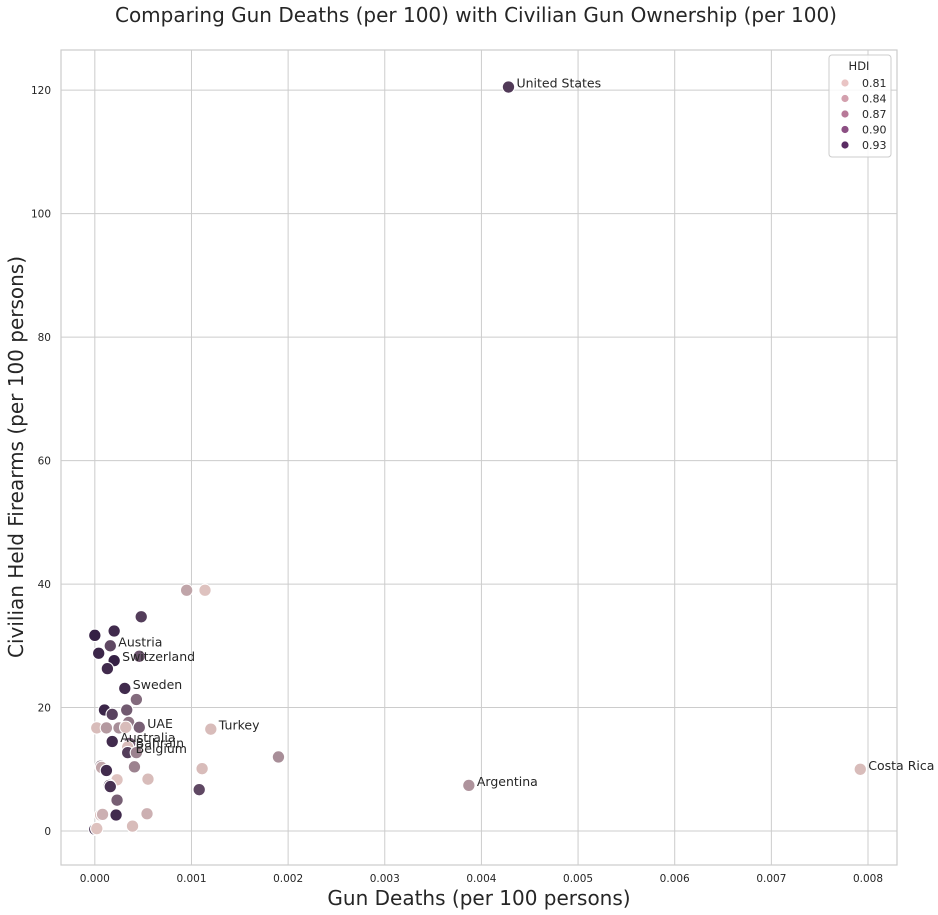 This screenshot has height=915, width=938. I want to click on x-tick-label: 0.004, so click(481, 879).